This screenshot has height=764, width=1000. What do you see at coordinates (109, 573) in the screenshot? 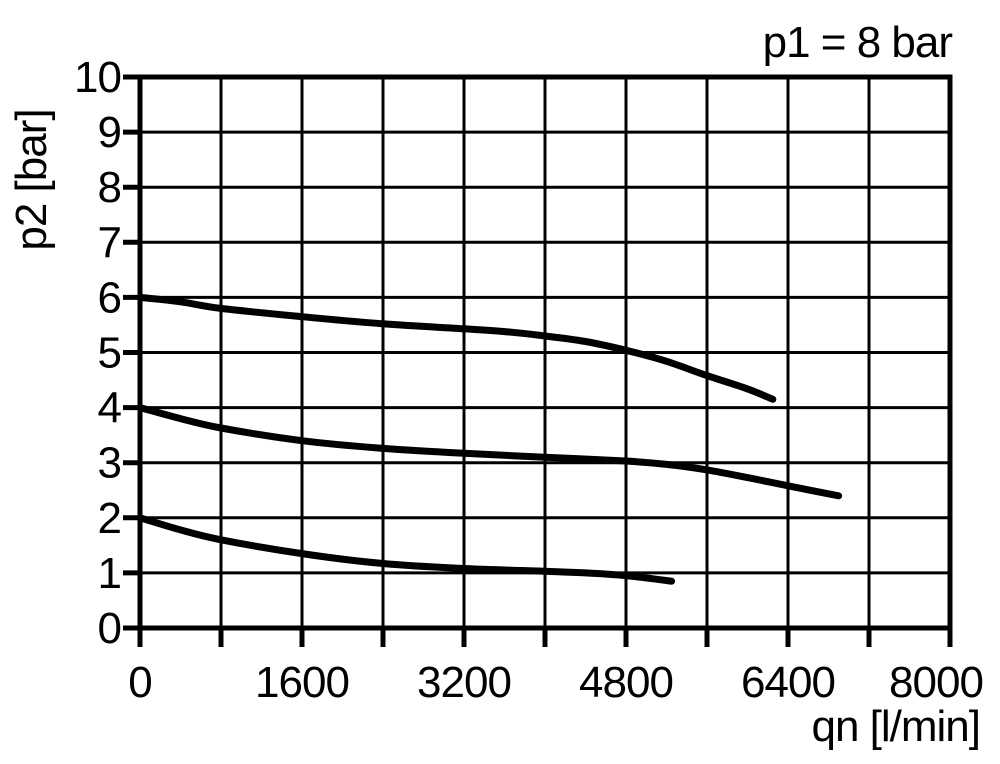
I see `y-tick-label: 1` at bounding box center [109, 573].